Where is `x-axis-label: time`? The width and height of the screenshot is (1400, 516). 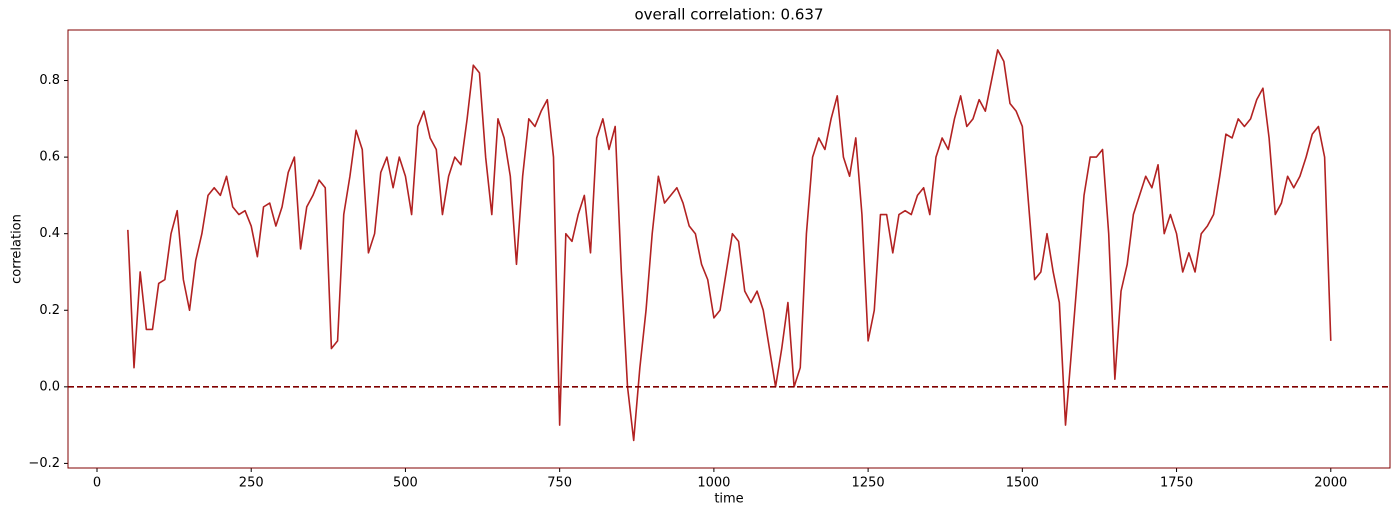 x-axis-label: time is located at coordinates (728, 499).